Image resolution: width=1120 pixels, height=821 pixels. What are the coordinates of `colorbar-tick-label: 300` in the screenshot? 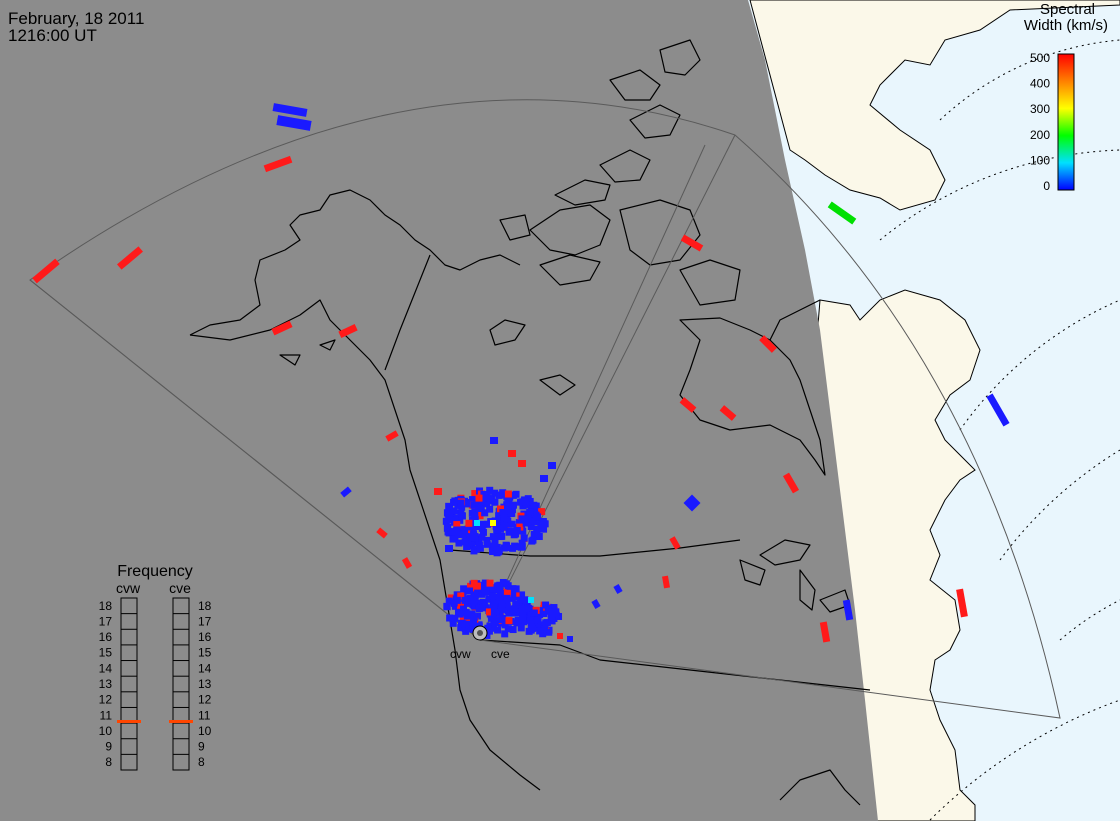 It's located at (1040, 109).